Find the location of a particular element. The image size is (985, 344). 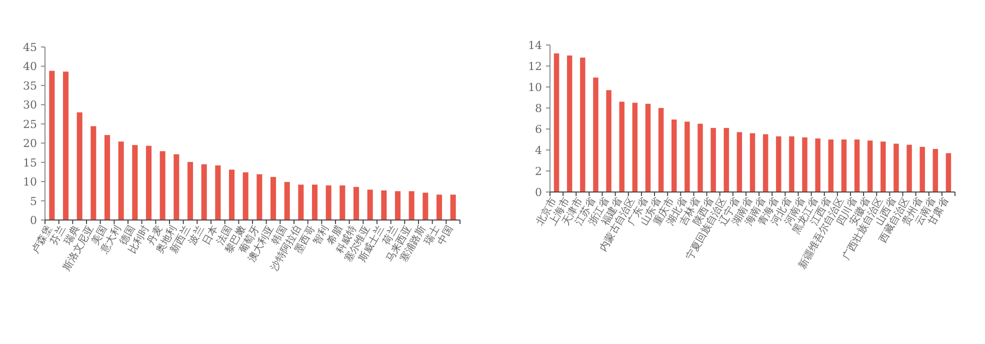

y-tick-label: 4 is located at coordinates (538, 150).